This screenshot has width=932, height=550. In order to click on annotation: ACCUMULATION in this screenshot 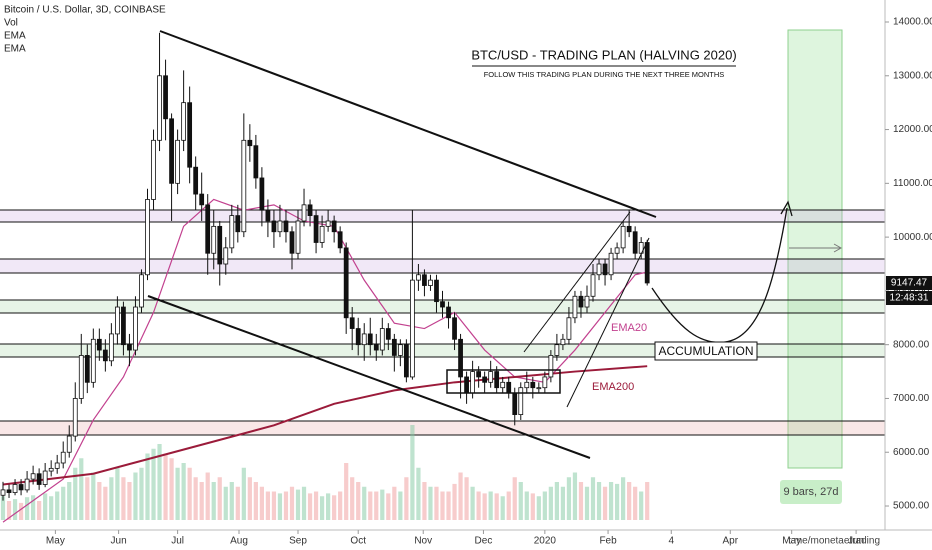, I will do `click(705, 351)`.